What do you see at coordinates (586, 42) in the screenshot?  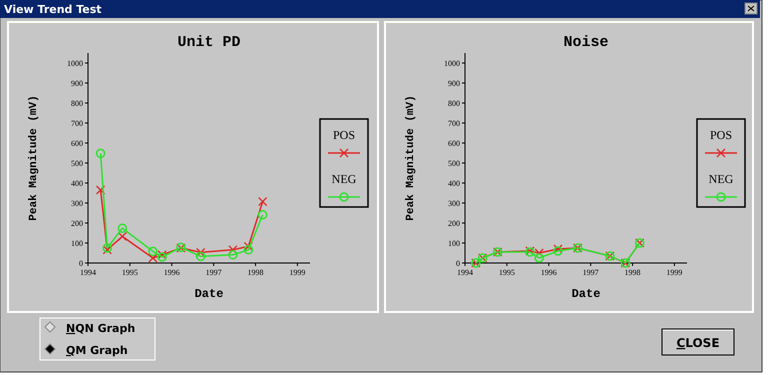 I see `chart-title: Noise` at bounding box center [586, 42].